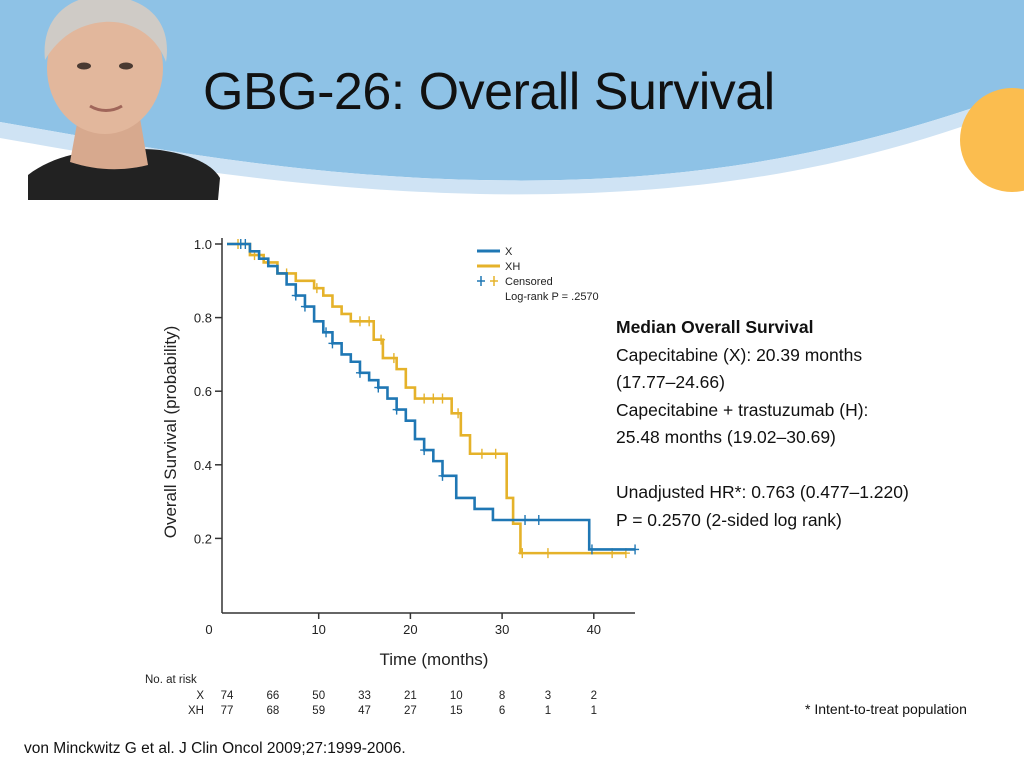  What do you see at coordinates (594, 629) in the screenshot?
I see `x-tick-label: 40` at bounding box center [594, 629].